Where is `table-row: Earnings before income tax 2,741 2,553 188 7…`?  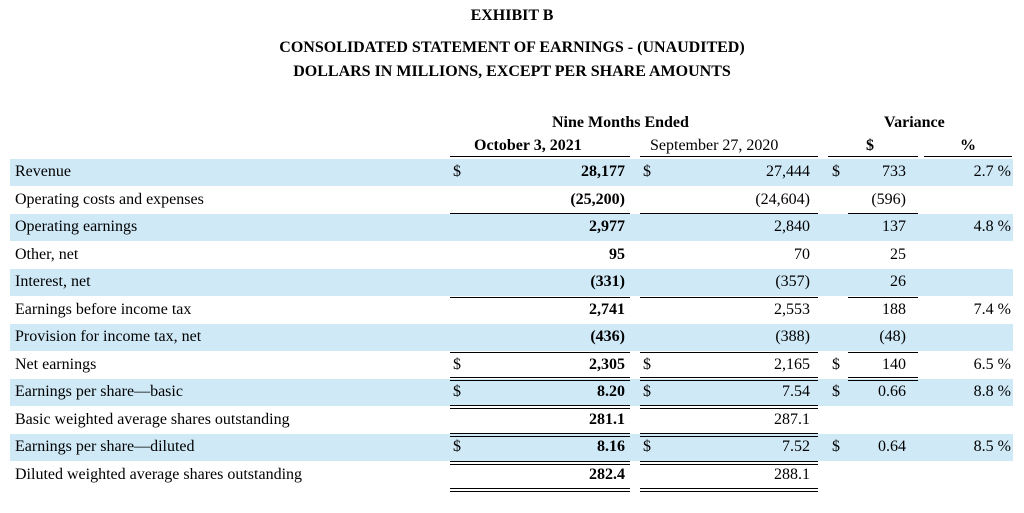 table-row: Earnings before income tax 2,741 2,553 188 7… is located at coordinates (511, 310).